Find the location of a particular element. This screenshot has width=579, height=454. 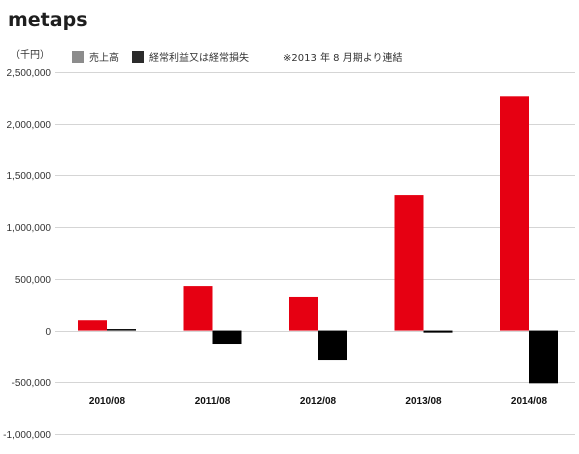

y-tick-label: 1,000,000 is located at coordinates (29, 228).